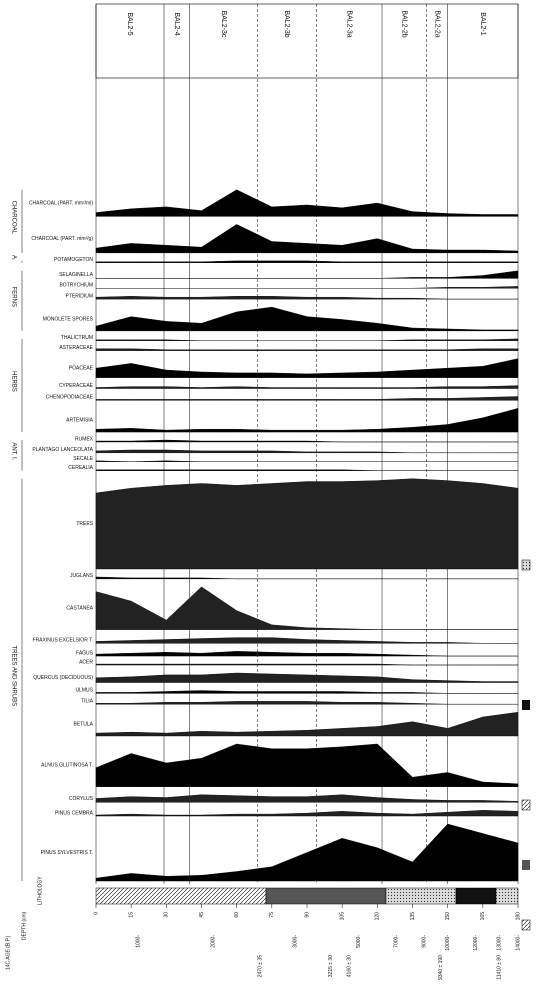  Describe the element at coordinates (396, 941) in the screenshot. I see `age-tick-label: 7000-` at that location.